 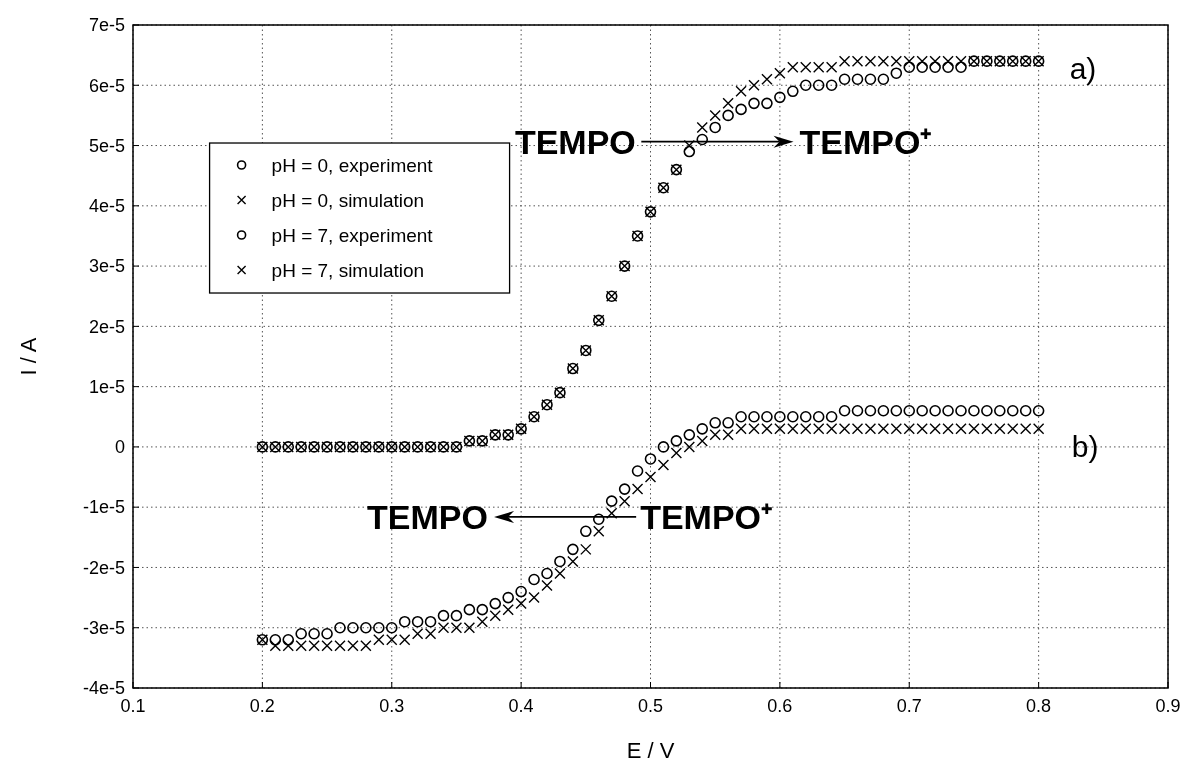 What do you see at coordinates (103, 567) in the screenshot?
I see `y-tick-label: -2e-5` at bounding box center [103, 567].